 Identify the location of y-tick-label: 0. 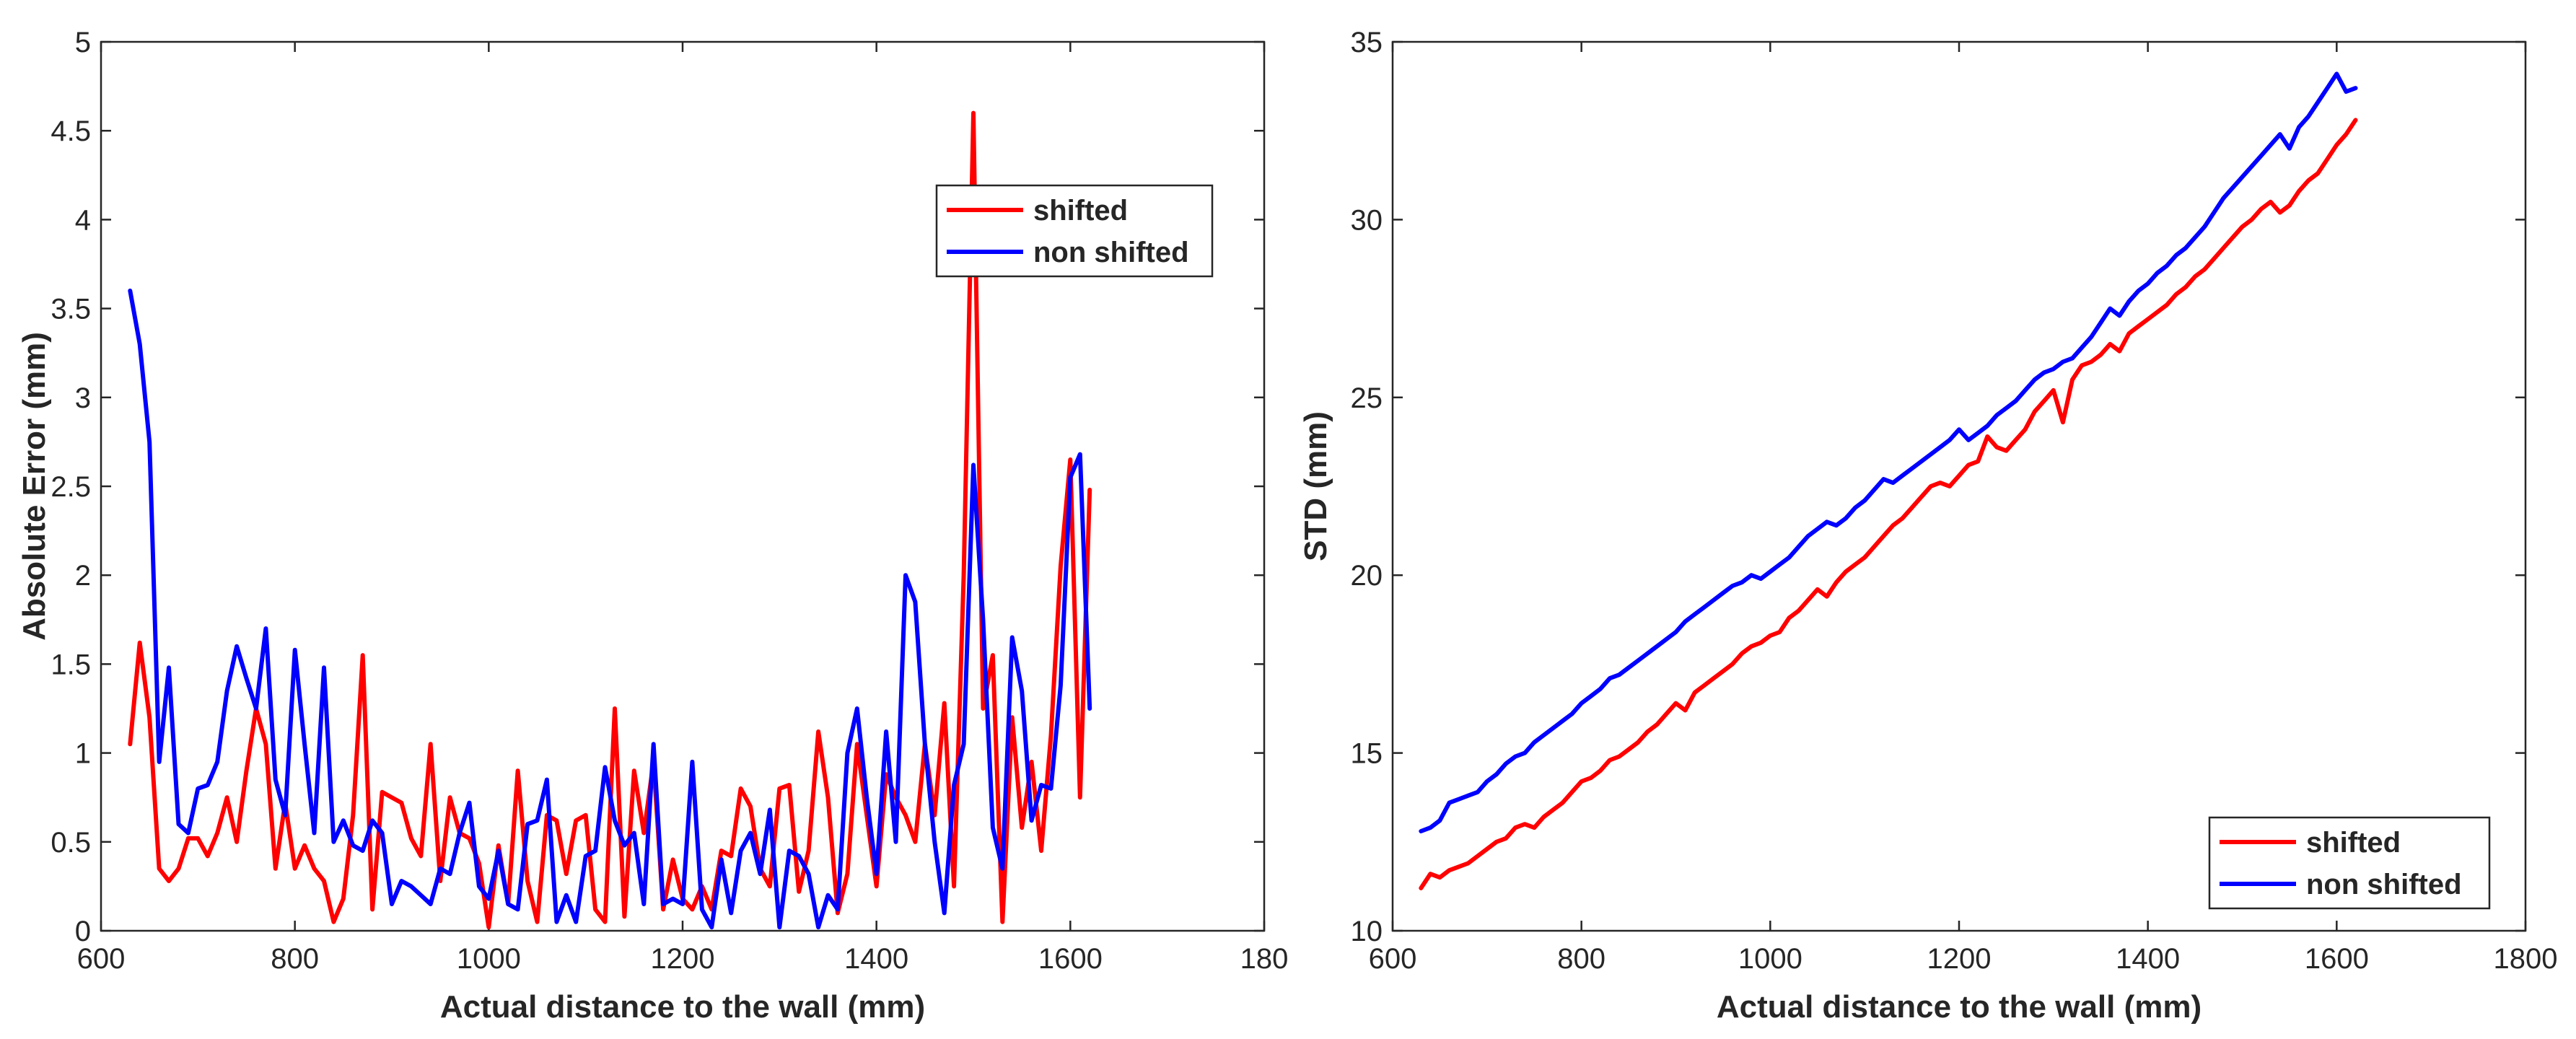
(83, 931).